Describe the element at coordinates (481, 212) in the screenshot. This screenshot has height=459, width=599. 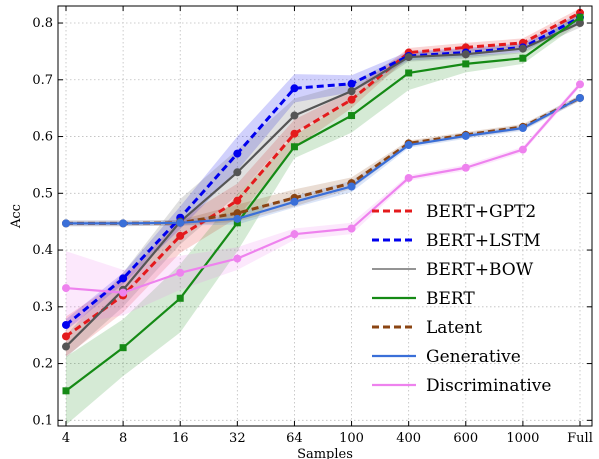
I see `legend-label-bert-gpt2: BERT+GPT2` at that location.